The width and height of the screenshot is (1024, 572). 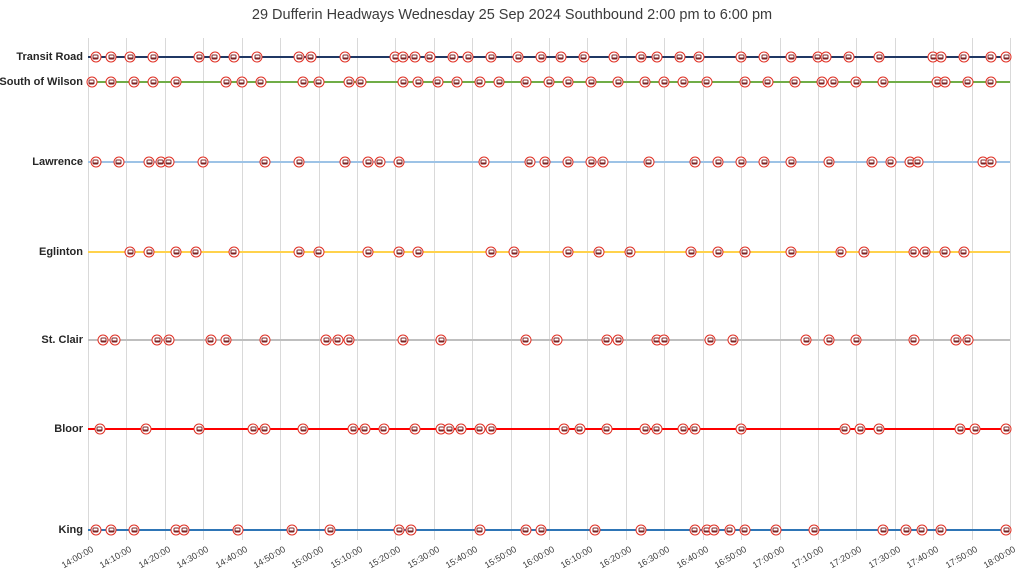 I want to click on x-tick-label: 17:10:00, so click(x=807, y=557).